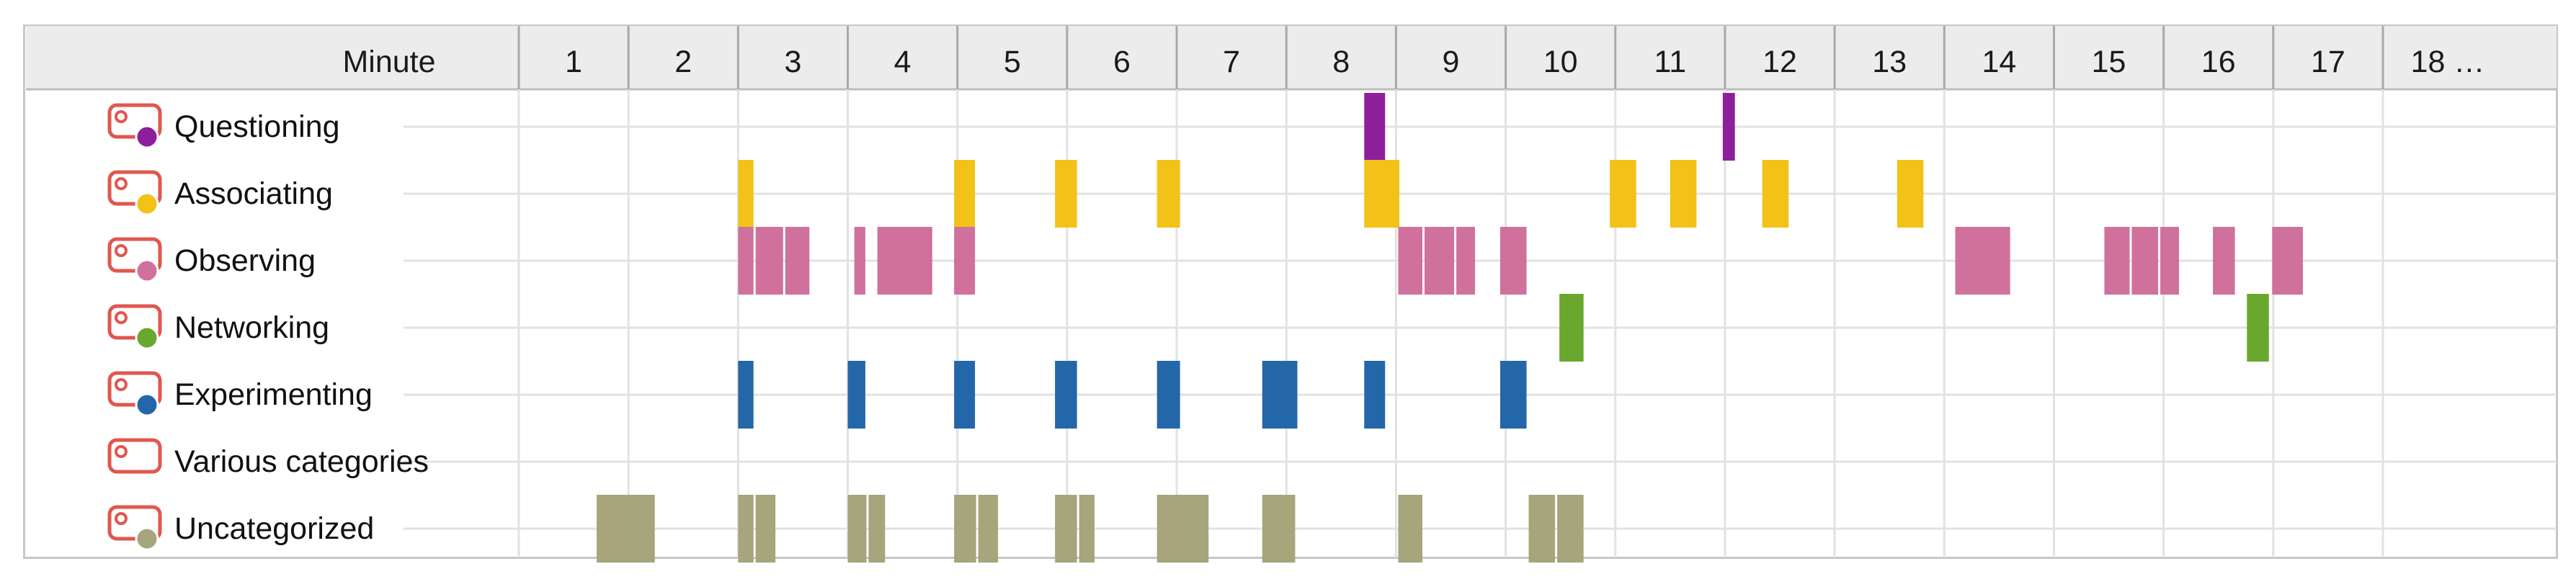 The width and height of the screenshot is (2576, 587). I want to click on minute-tick-label: 1, so click(573, 62).